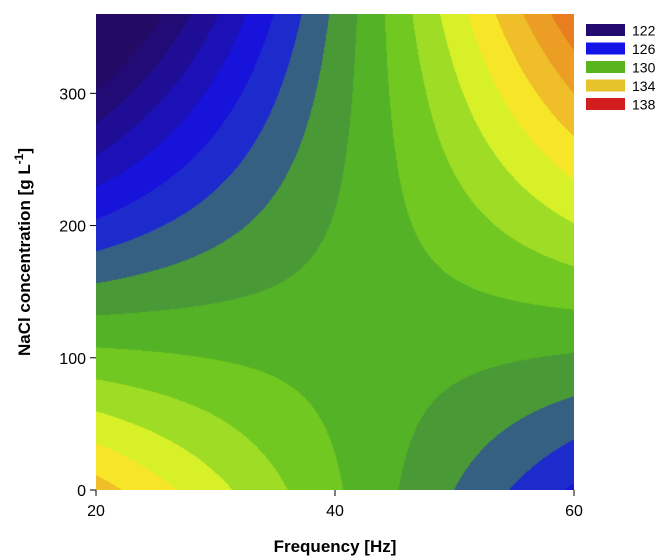  What do you see at coordinates (19, 158) in the screenshot?
I see `y-axis-title-superscript: -1` at bounding box center [19, 158].